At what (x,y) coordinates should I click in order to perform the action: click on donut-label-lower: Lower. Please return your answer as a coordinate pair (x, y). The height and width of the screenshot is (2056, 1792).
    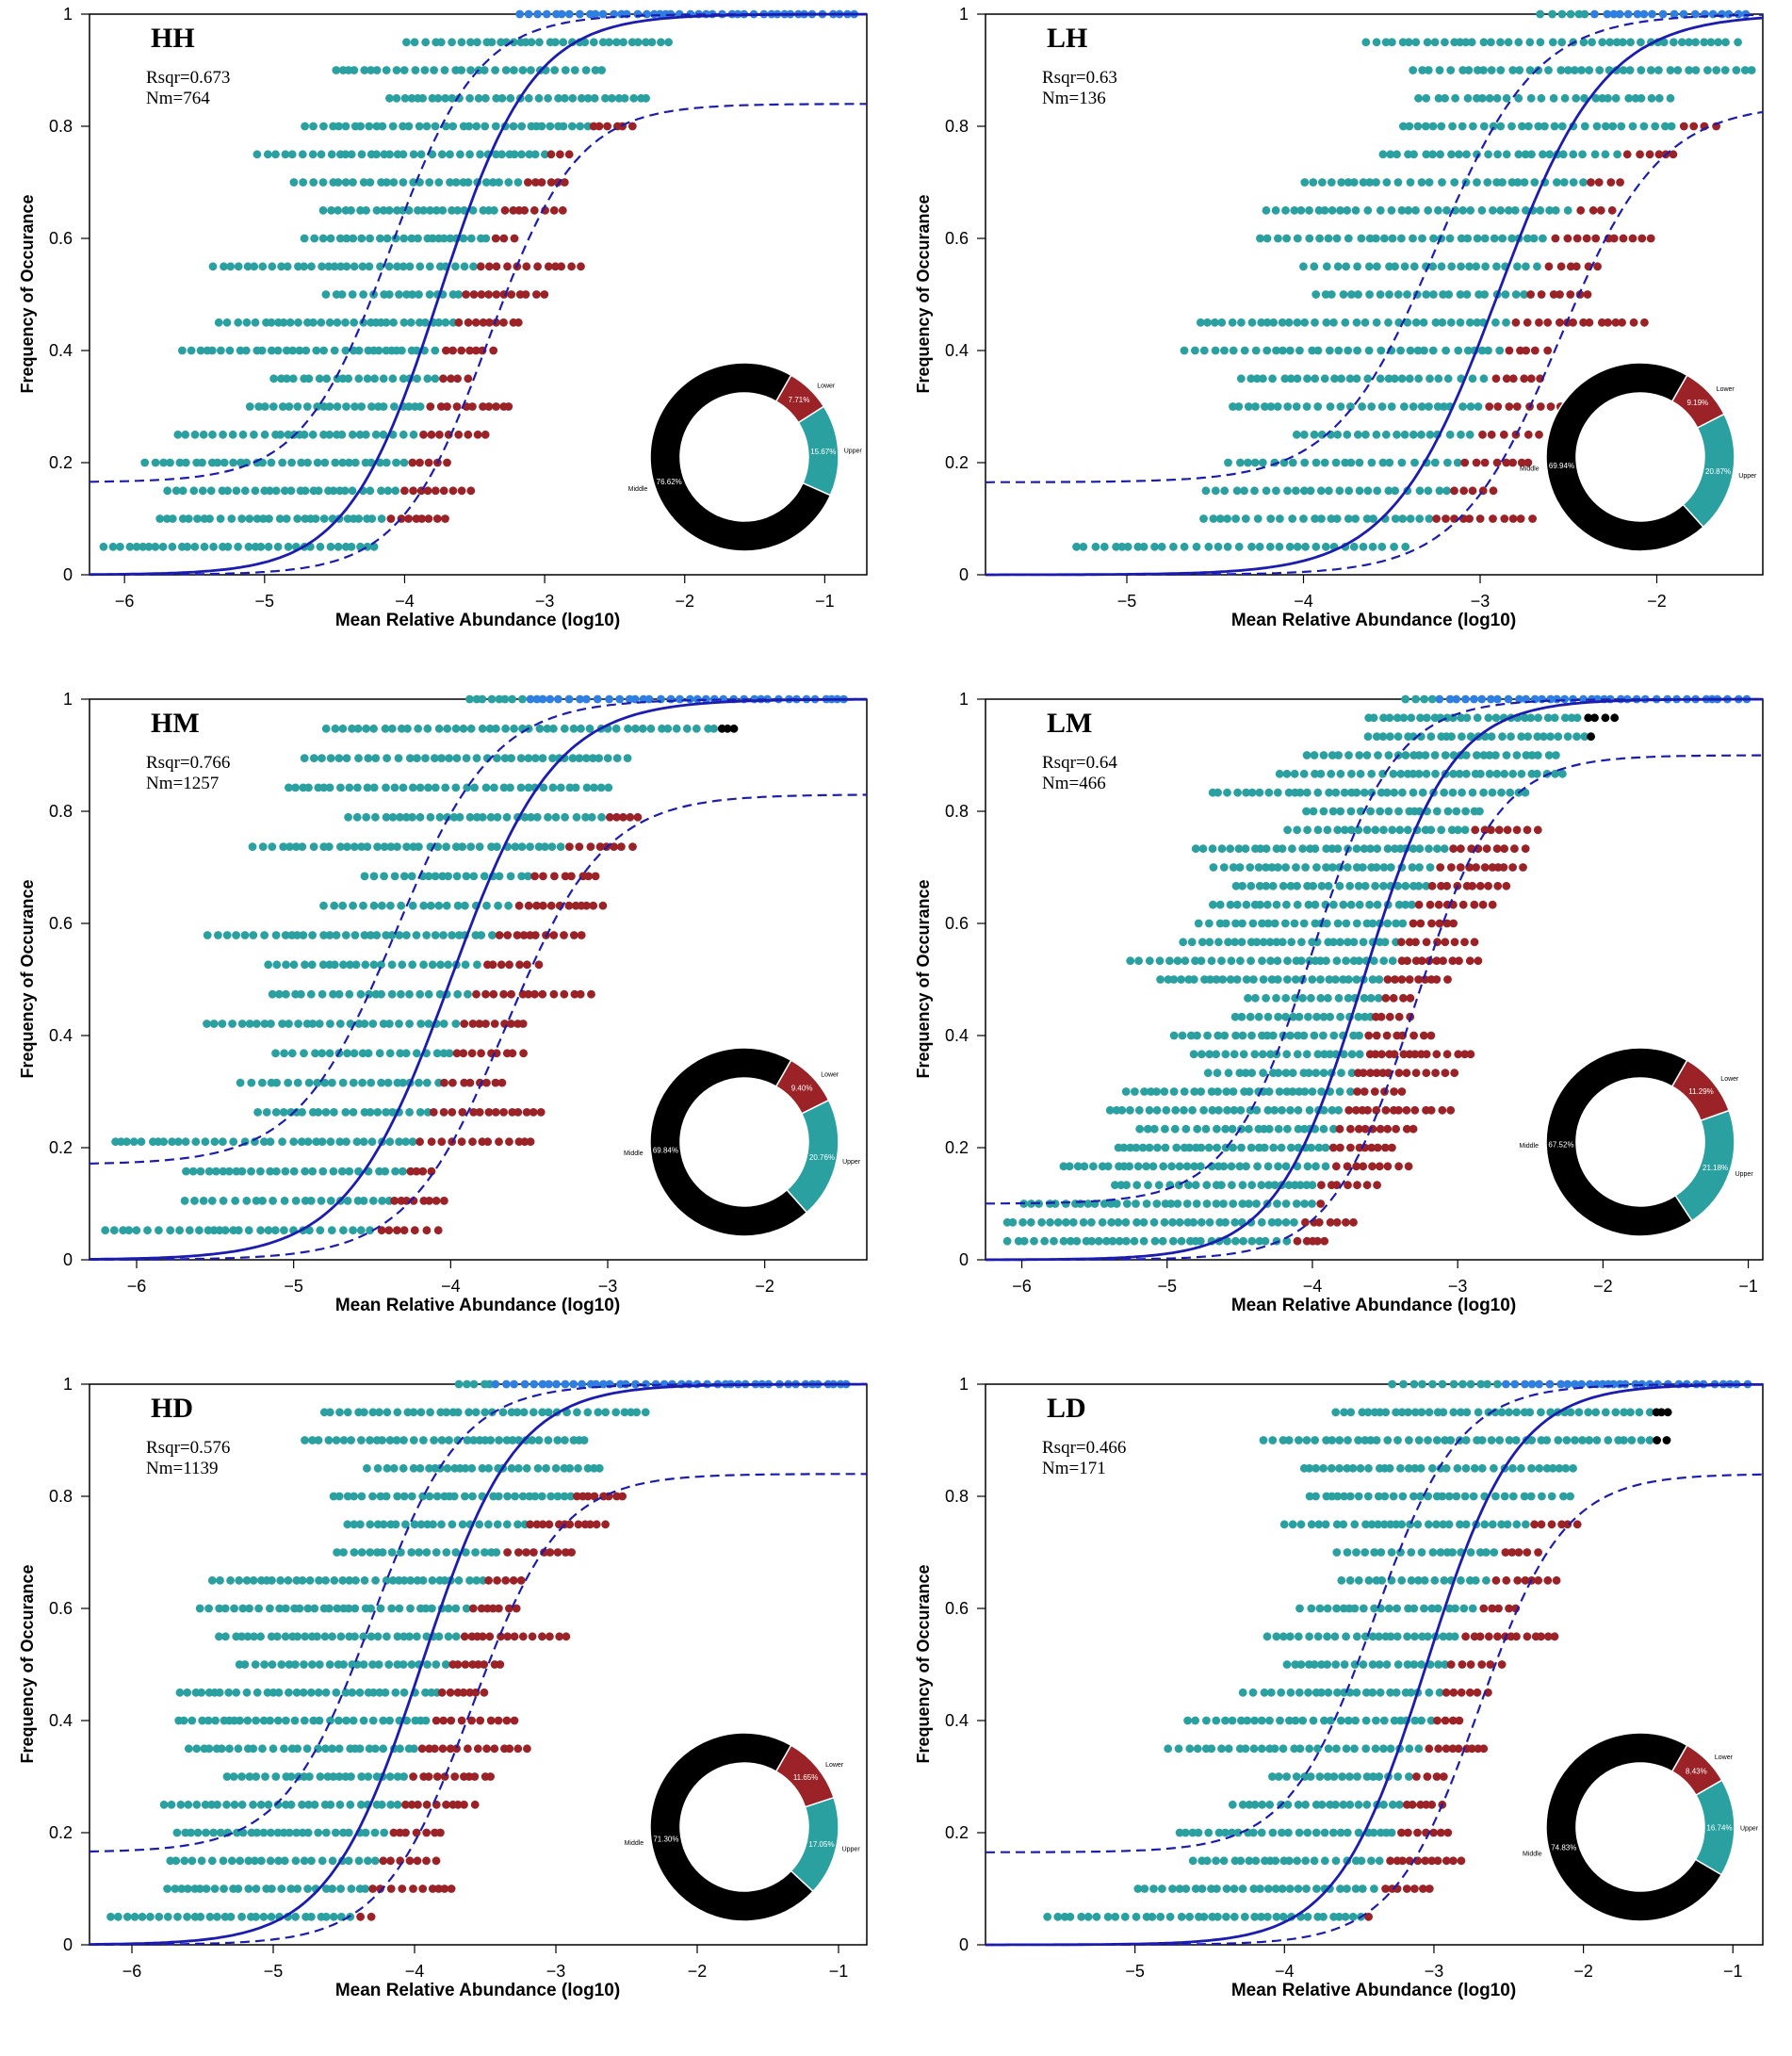
    Looking at the image, I should click on (827, 386).